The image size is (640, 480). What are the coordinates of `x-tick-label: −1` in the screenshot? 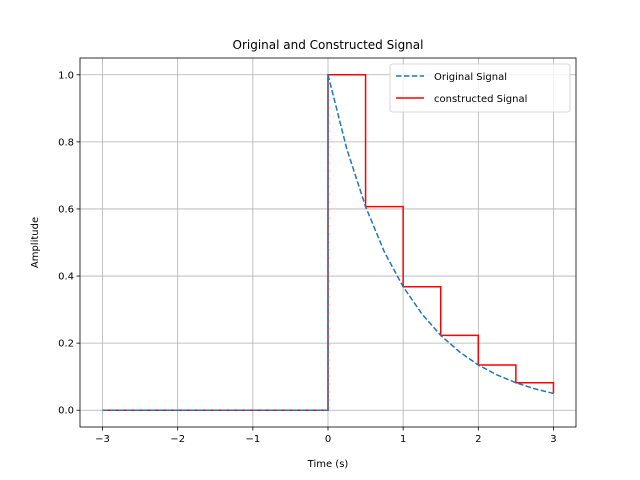 It's located at (252, 439).